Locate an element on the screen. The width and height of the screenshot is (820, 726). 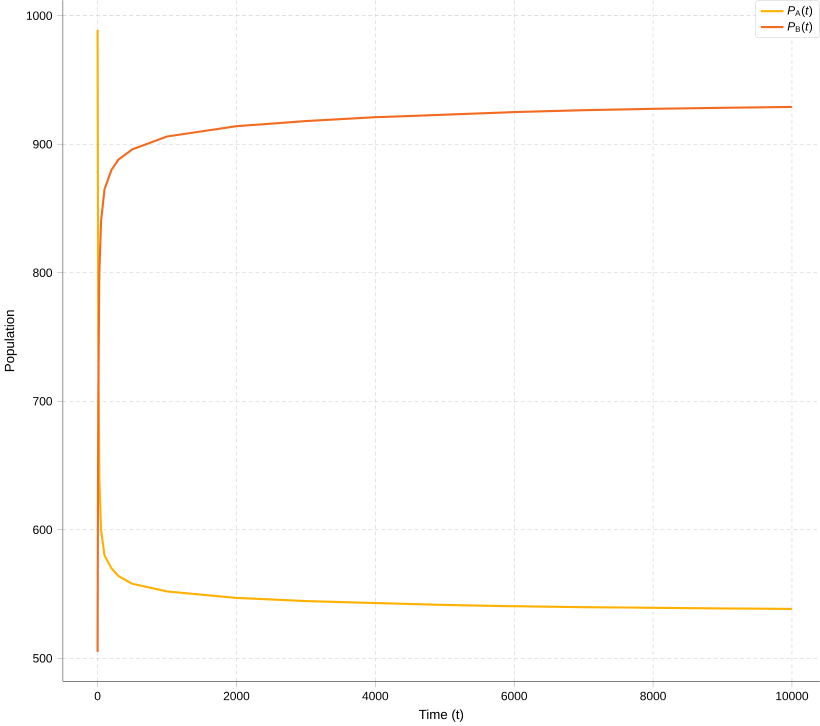
x-tick-label: 6000 is located at coordinates (515, 696).